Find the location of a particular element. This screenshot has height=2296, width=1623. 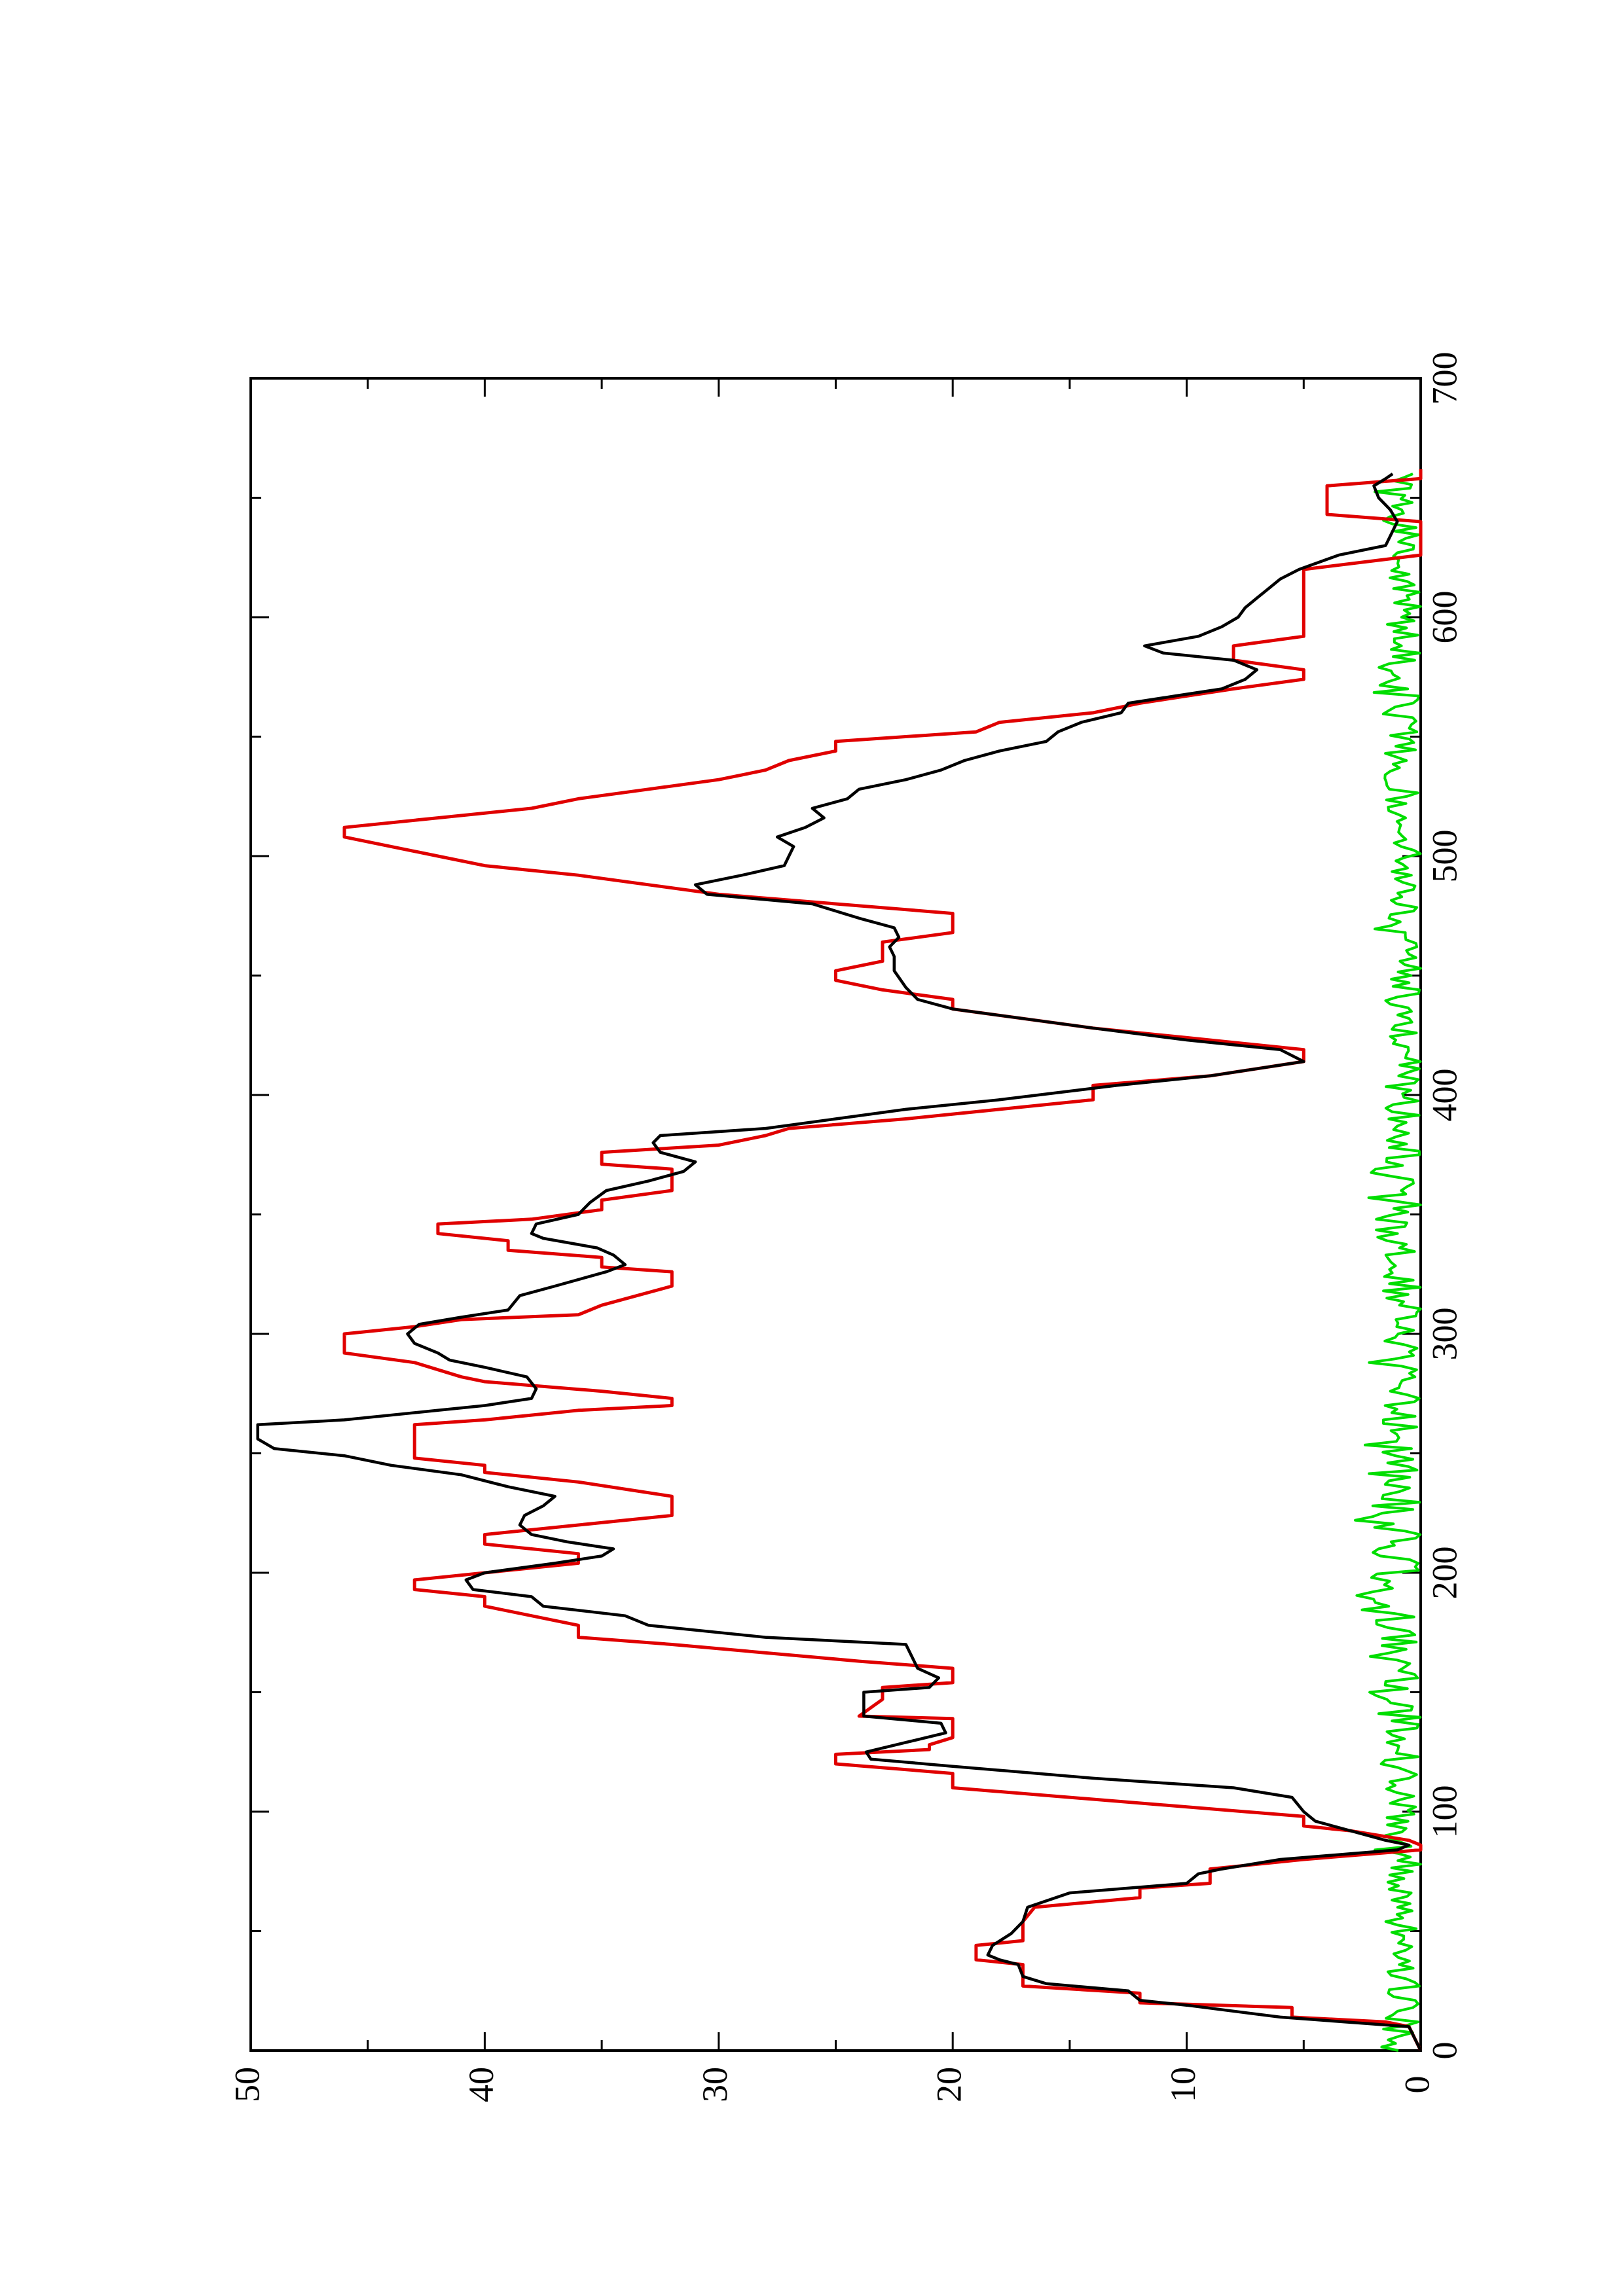

x-tick-label: 200 is located at coordinates (1444, 1573).